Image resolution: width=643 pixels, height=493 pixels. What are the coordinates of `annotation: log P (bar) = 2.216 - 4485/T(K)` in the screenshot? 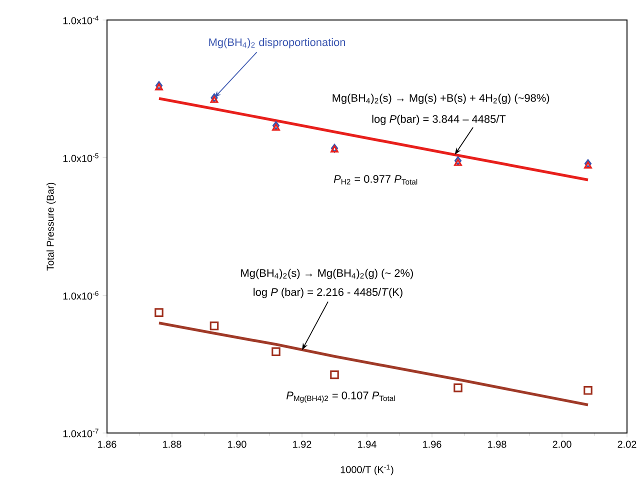 It's located at (328, 293).